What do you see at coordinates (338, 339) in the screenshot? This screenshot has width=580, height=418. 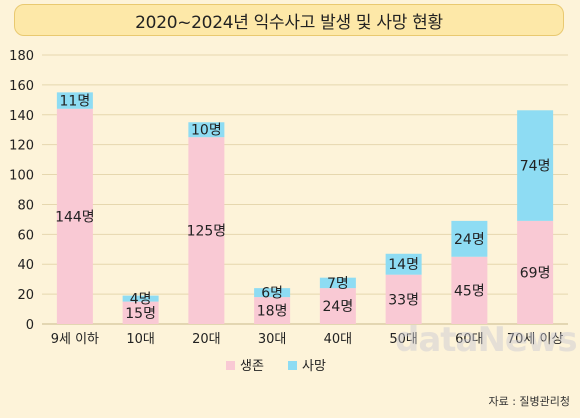 I see `x-category-label: 40대` at bounding box center [338, 339].